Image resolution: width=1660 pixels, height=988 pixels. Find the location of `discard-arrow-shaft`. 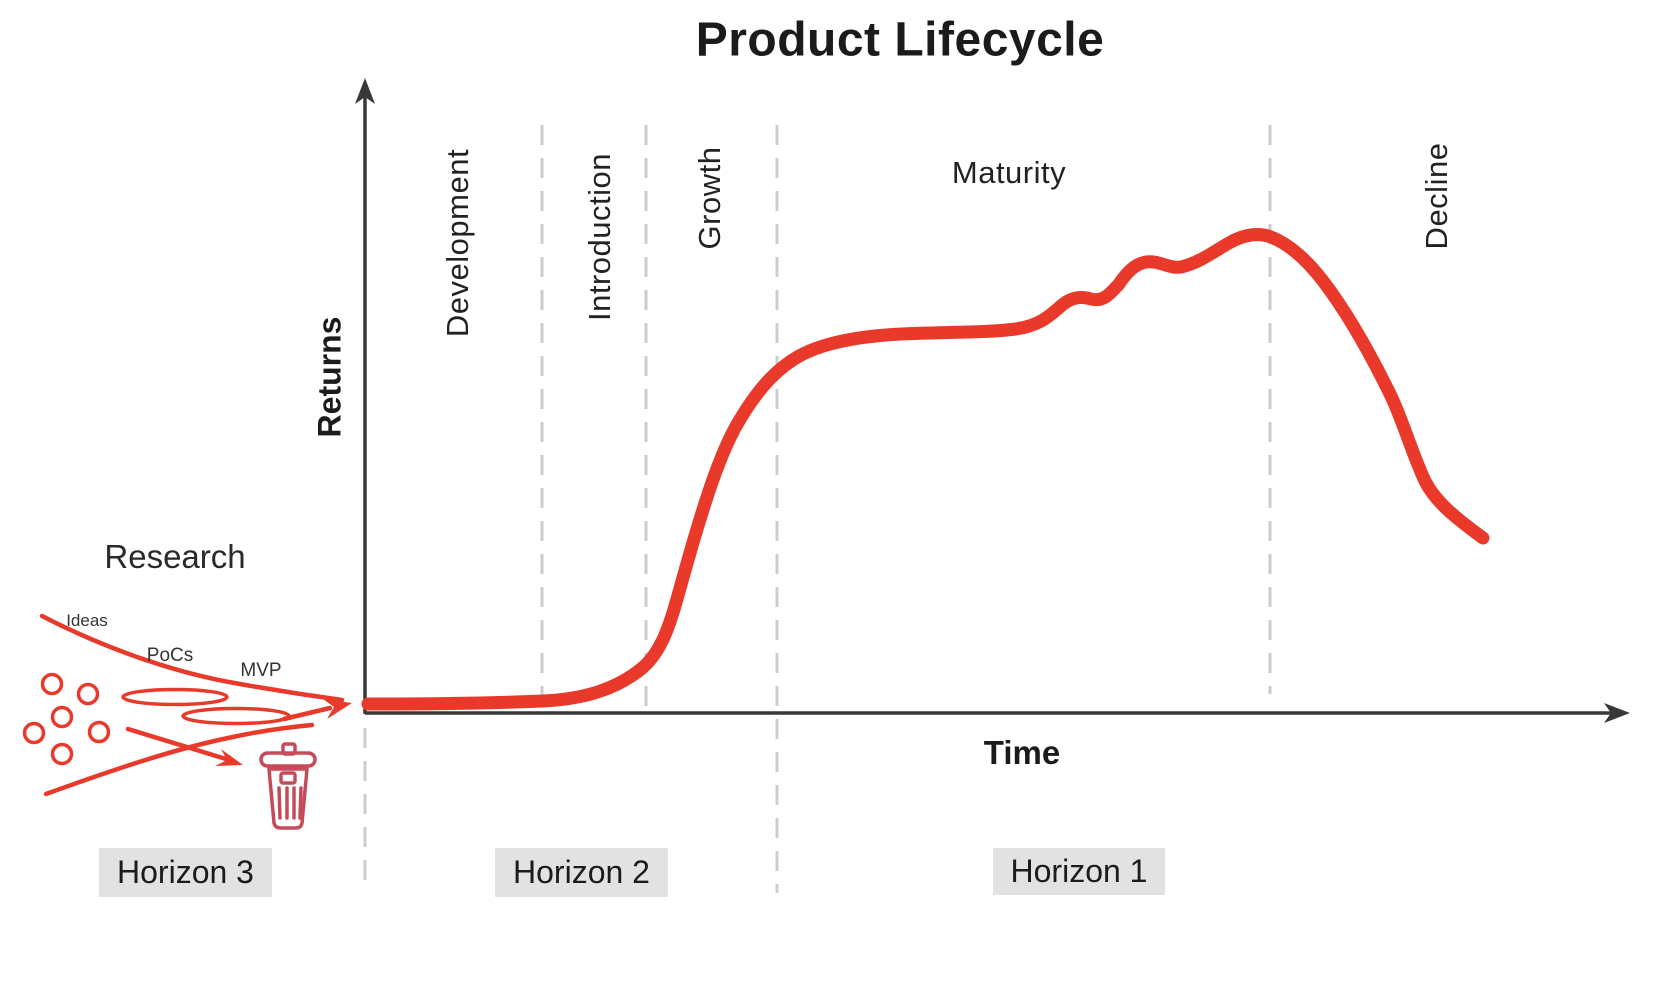

discard-arrow-shaft is located at coordinates (177, 744).